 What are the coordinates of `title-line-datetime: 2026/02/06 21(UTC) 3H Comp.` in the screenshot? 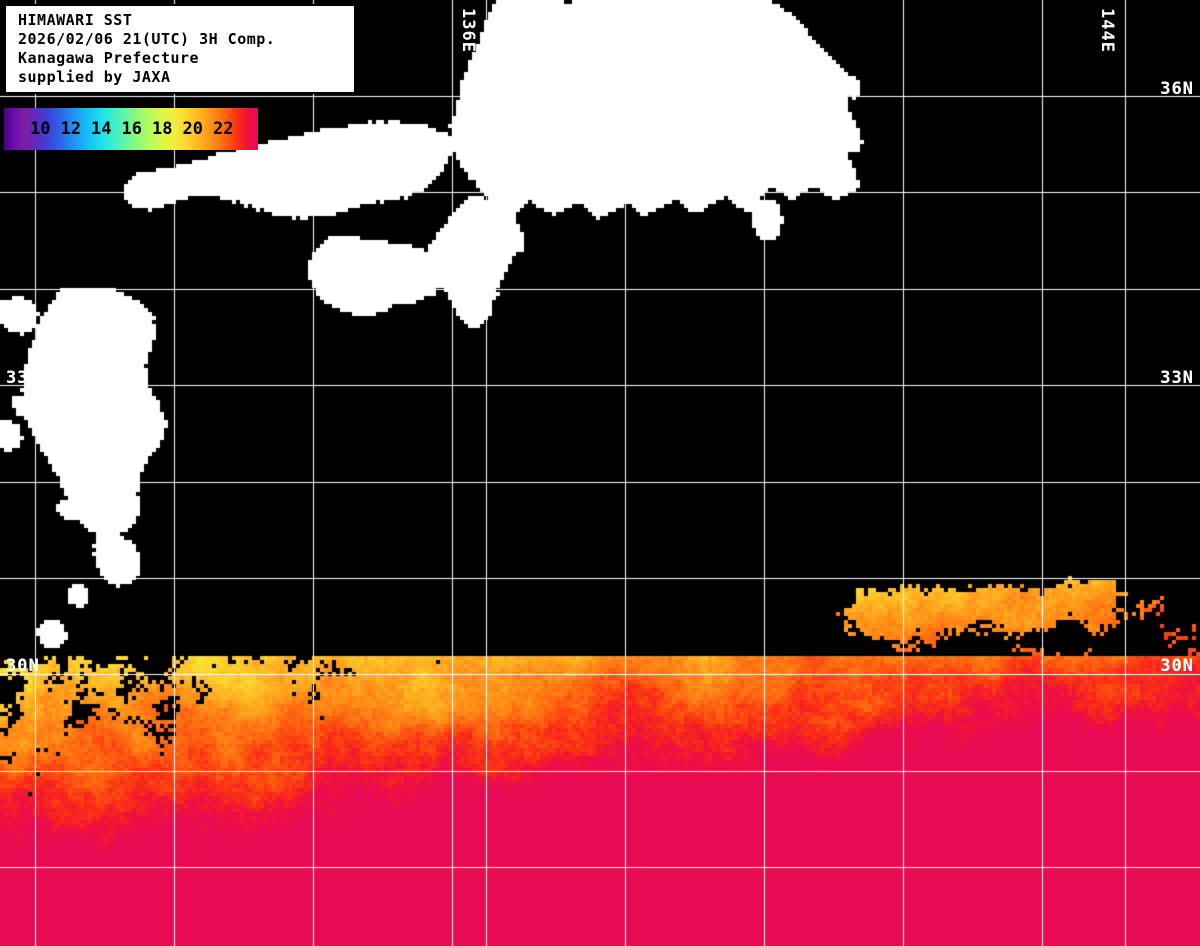 It's located at (147, 39).